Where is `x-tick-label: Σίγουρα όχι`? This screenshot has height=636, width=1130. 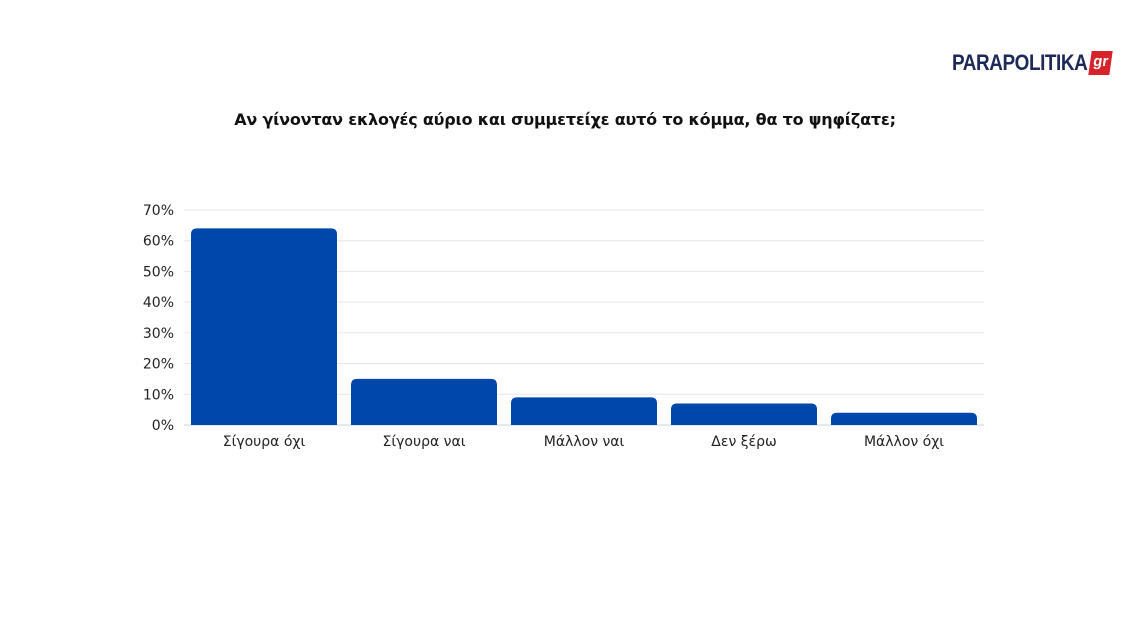
x-tick-label: Σίγουρα όχι is located at coordinates (264, 442).